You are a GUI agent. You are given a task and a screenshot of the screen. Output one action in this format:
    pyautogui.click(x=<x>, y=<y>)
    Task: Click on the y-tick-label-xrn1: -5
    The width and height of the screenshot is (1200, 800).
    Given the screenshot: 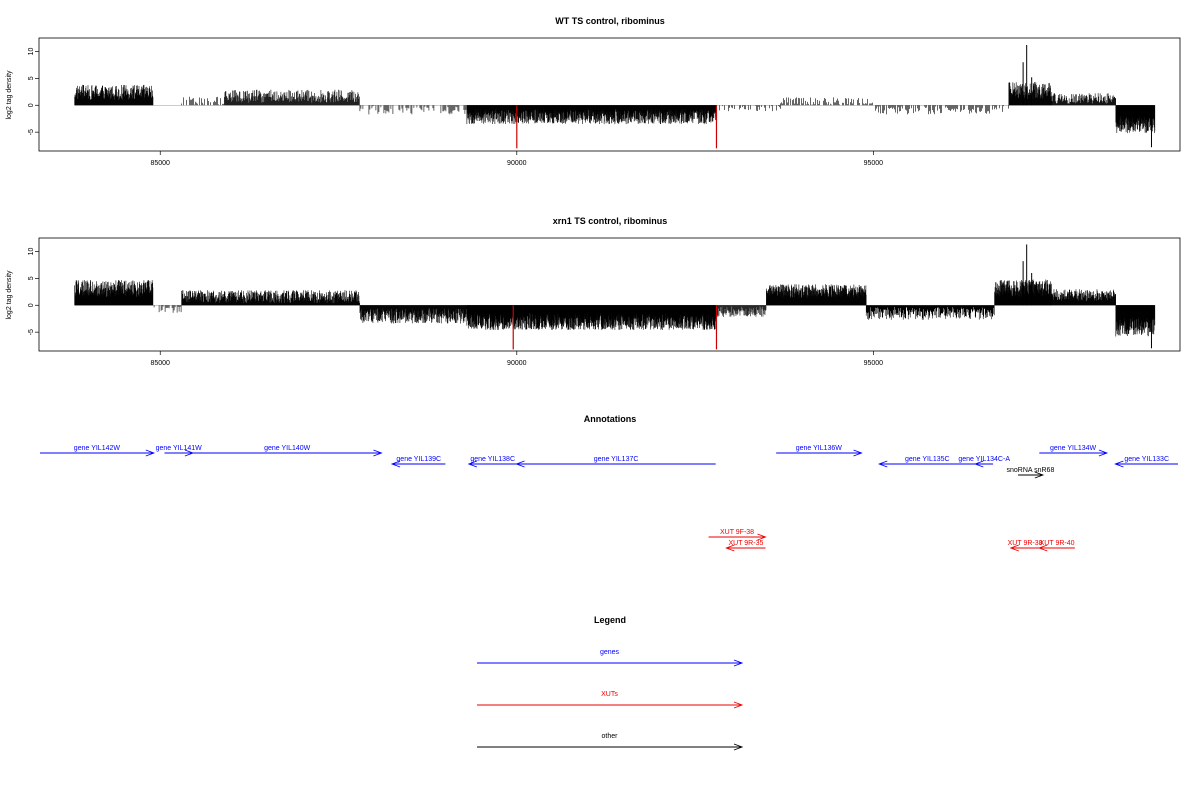 What is the action you would take?
    pyautogui.click(x=31, y=332)
    